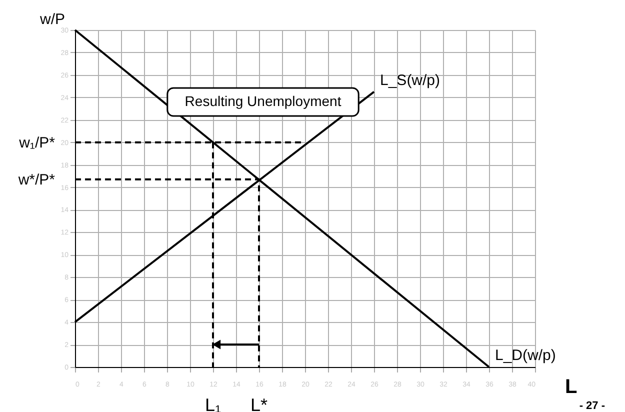  What do you see at coordinates (51, 19) in the screenshot?
I see `y-axis-title: w/P` at bounding box center [51, 19].